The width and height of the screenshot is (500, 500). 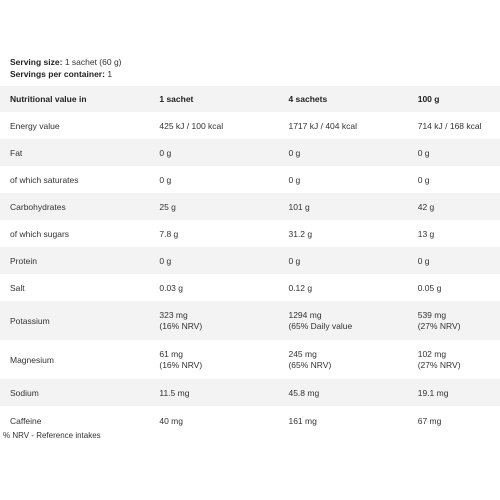 What do you see at coordinates (44, 179) in the screenshot?
I see `row-label: of which saturates` at bounding box center [44, 179].